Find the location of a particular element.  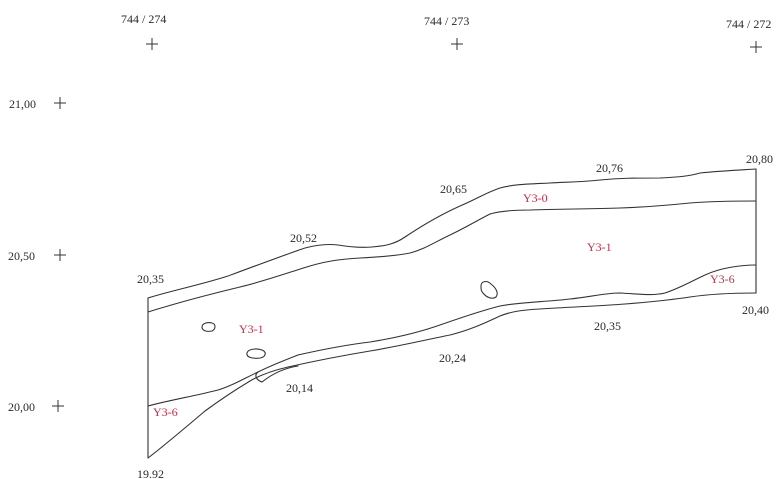

grid-point-label: 744 / 274 is located at coordinates (143, 19).